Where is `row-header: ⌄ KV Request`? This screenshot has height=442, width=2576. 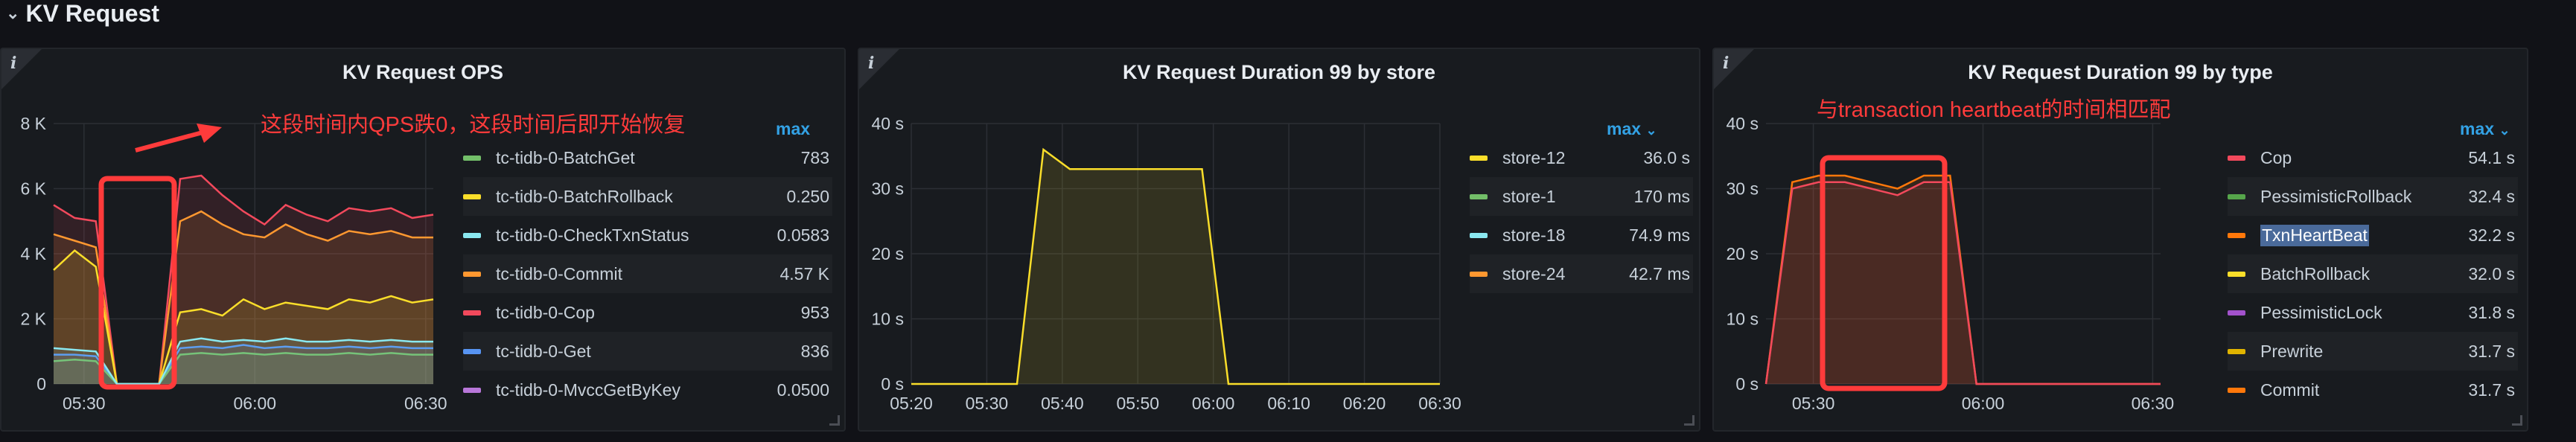 row-header: ⌄ KV Request is located at coordinates (82, 14).